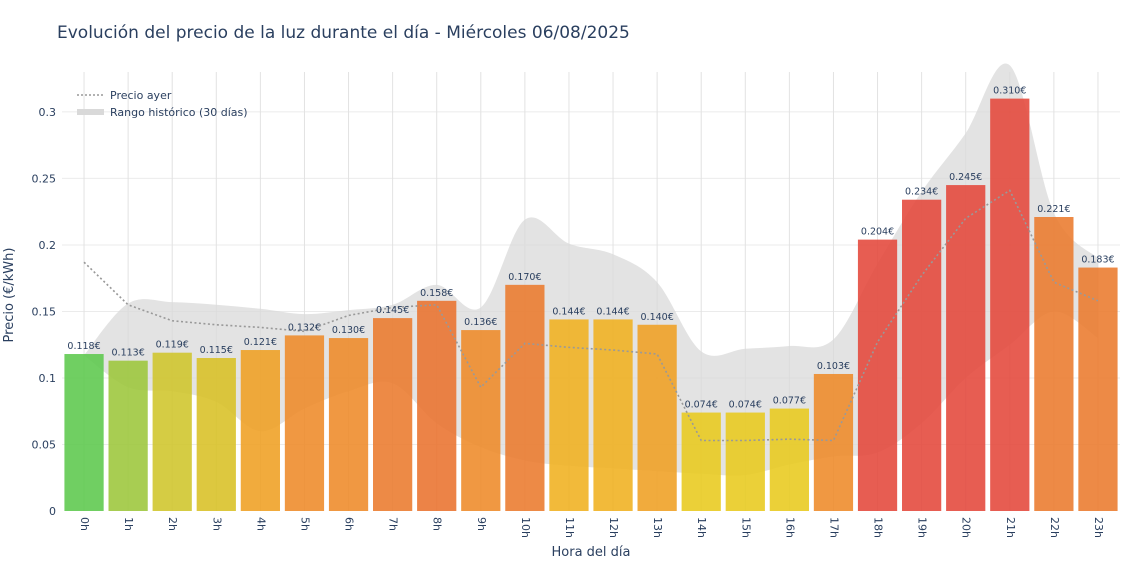 The width and height of the screenshot is (1140, 574). Describe the element at coordinates (393, 414) in the screenshot. I see `bar-7h` at that location.